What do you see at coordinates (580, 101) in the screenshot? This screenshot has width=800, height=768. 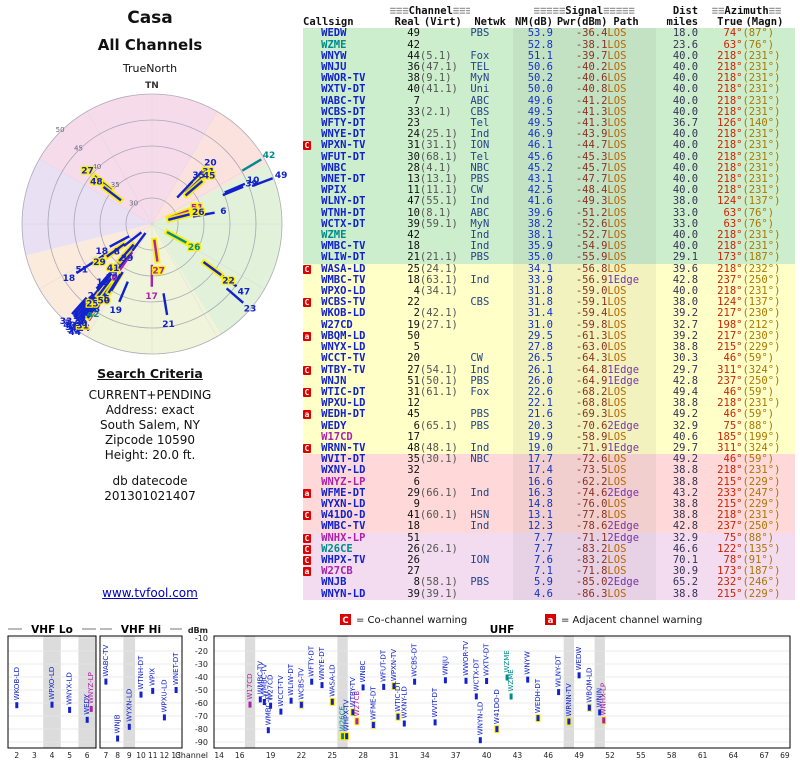 I see `pwr-dbm: -41.2` at bounding box center [580, 101].